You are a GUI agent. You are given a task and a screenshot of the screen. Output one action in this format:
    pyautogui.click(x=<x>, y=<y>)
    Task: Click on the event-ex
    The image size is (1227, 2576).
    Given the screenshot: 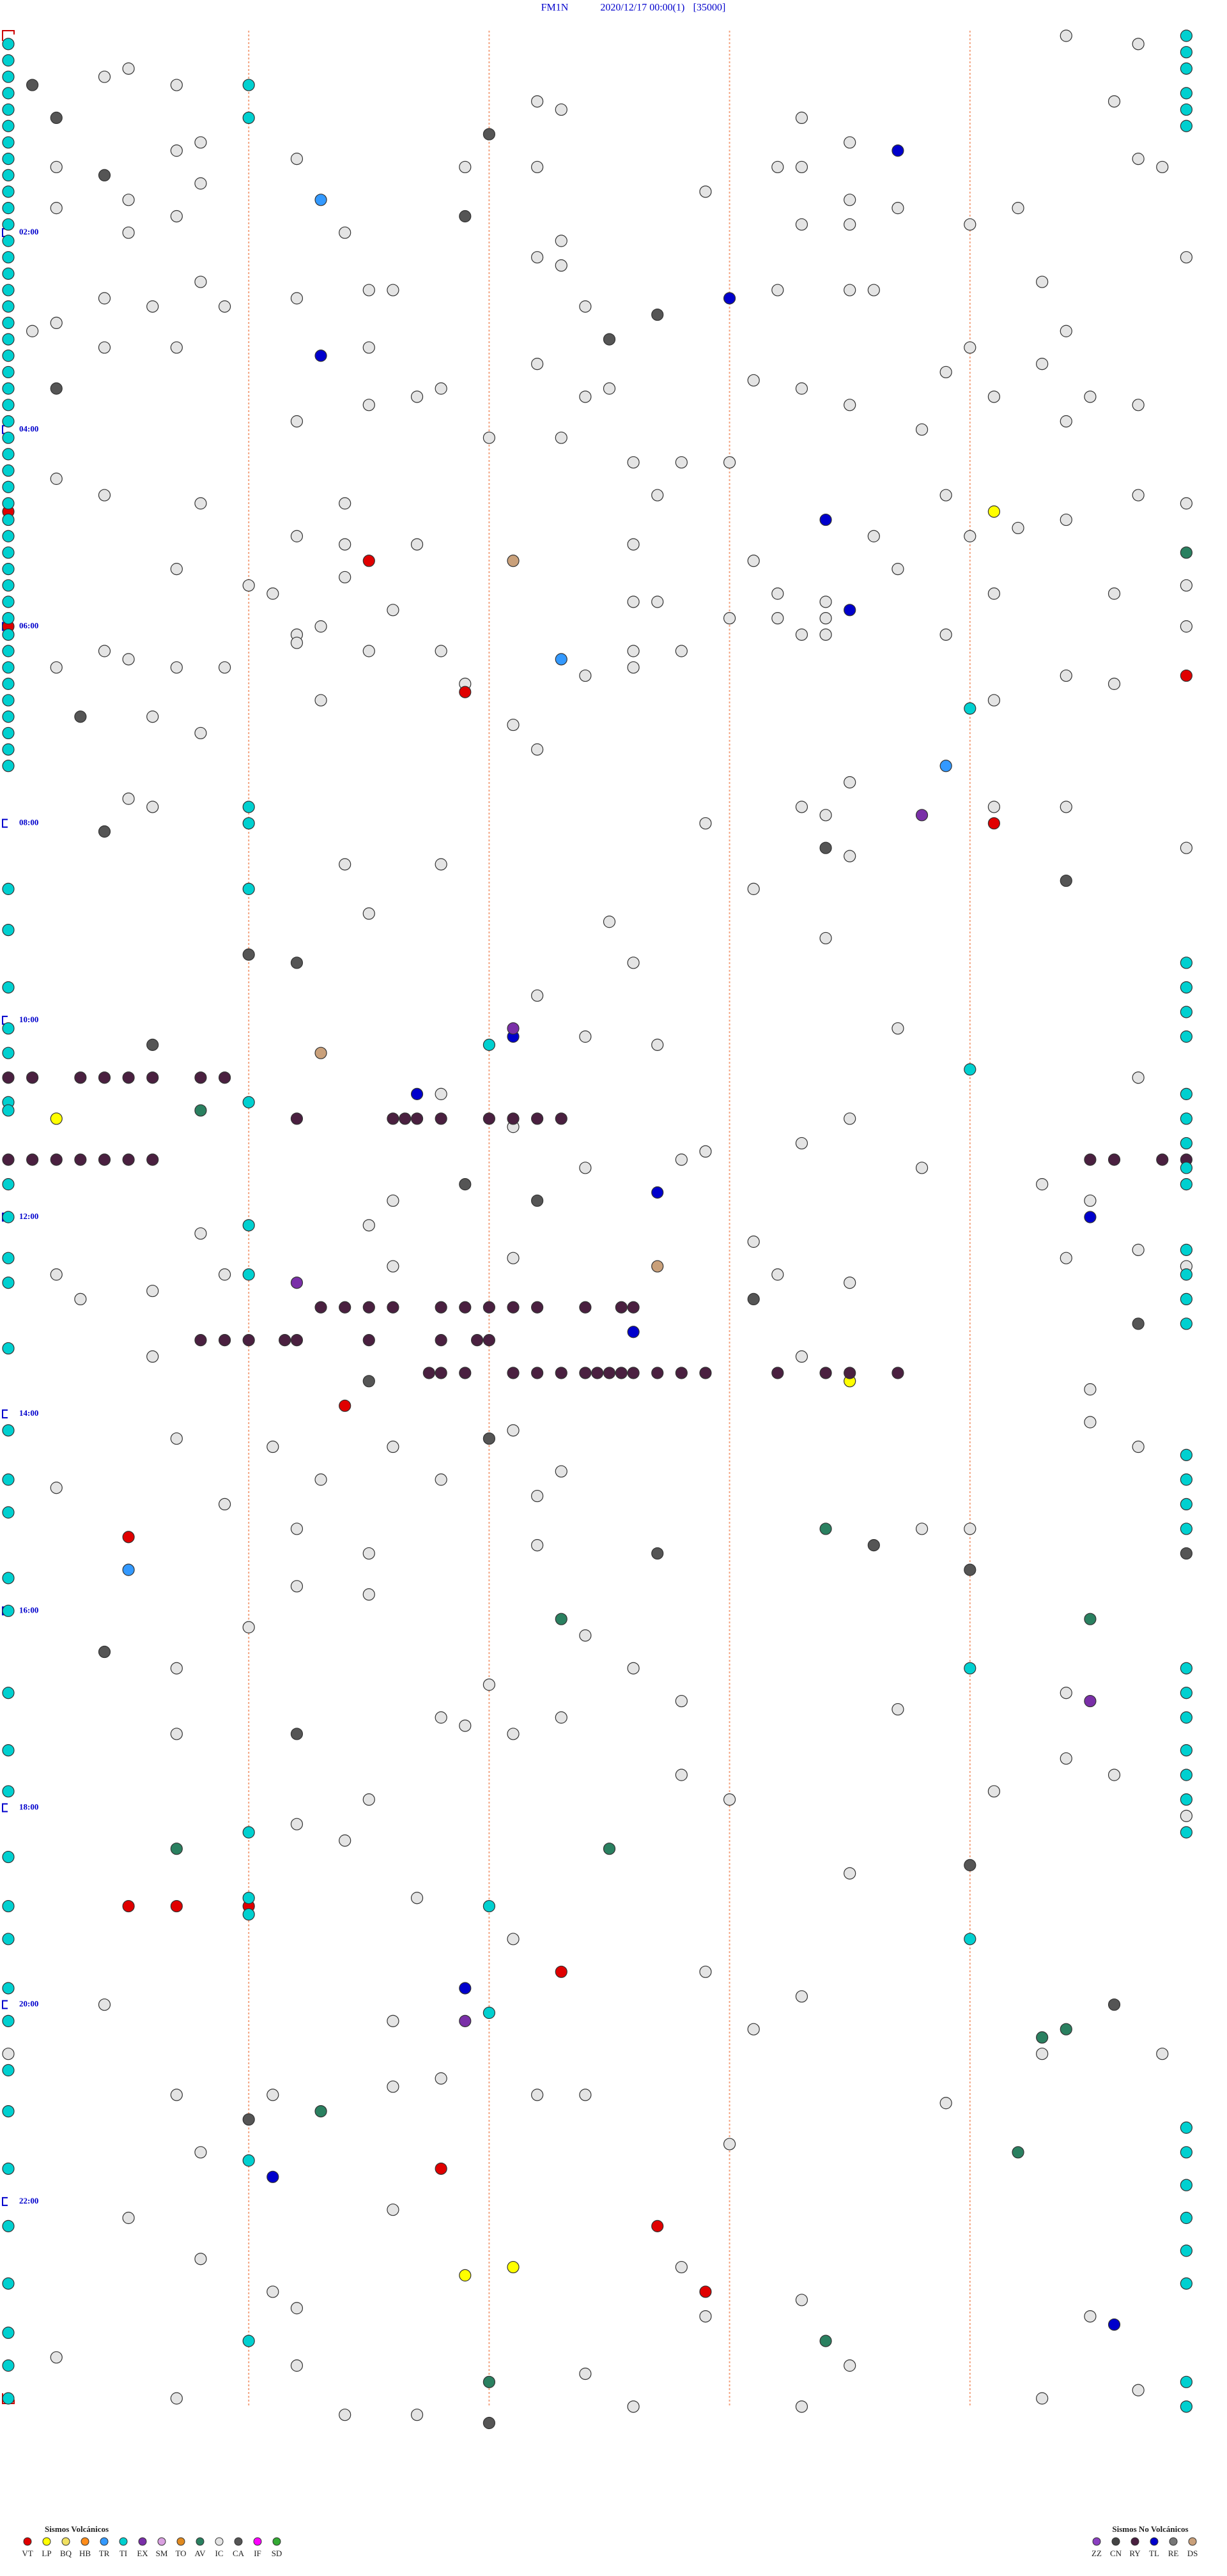 What is the action you would take?
    pyautogui.click(x=922, y=815)
    